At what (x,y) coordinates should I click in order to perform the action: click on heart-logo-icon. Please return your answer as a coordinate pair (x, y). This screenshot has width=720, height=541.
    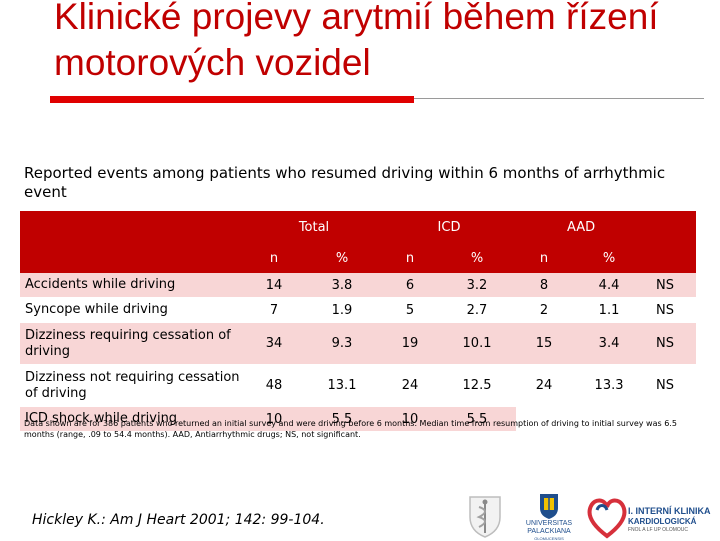
    Looking at the image, I should click on (607, 518).